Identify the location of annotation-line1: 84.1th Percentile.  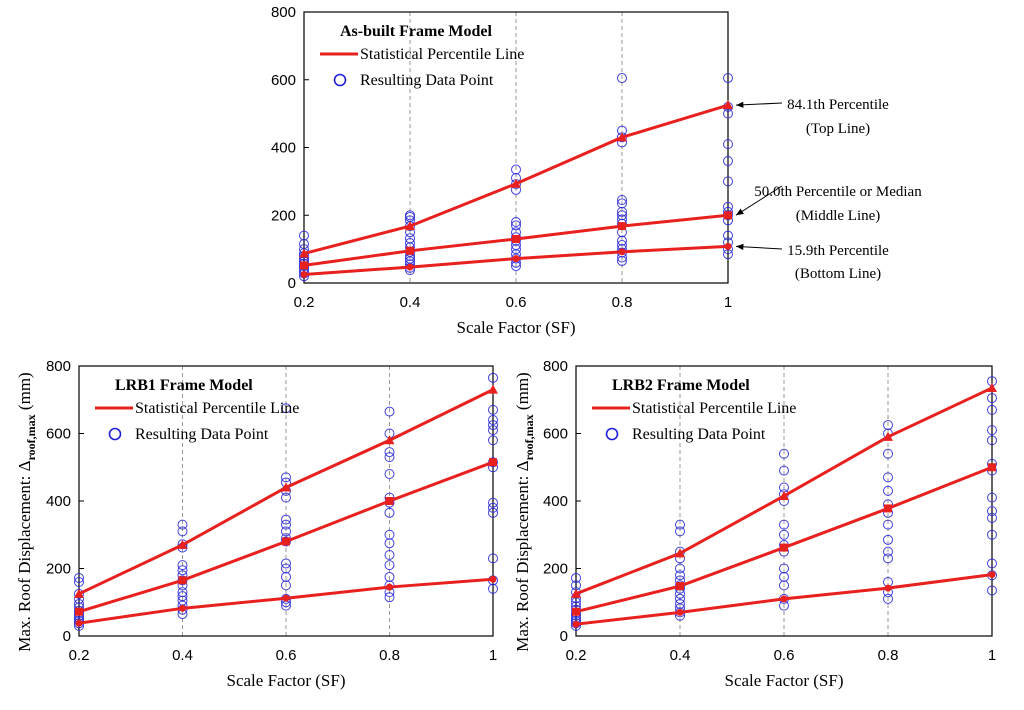
(838, 105).